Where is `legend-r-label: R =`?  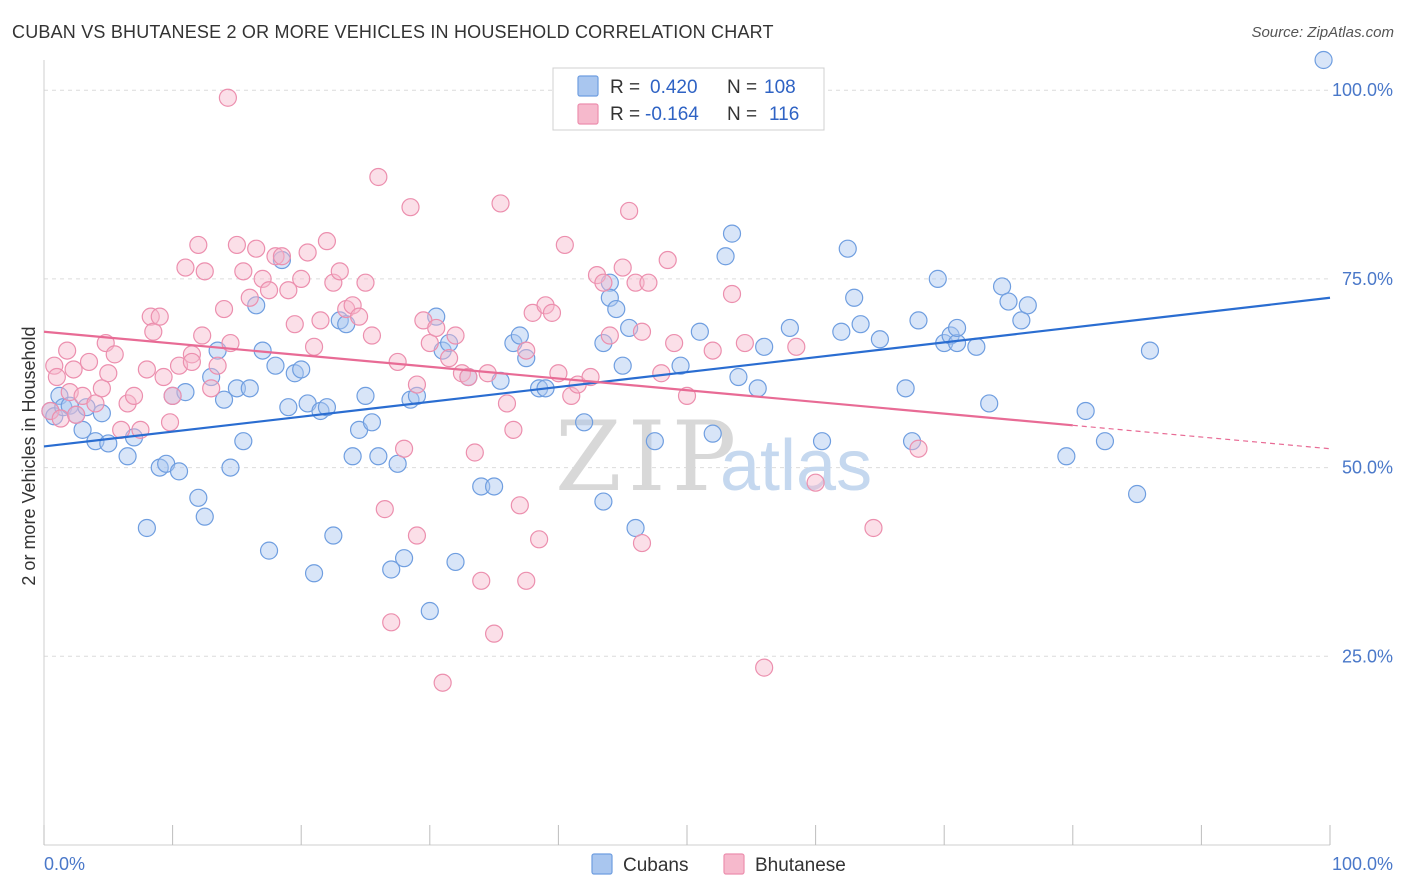
legend-r-label: R = is located at coordinates (625, 87).